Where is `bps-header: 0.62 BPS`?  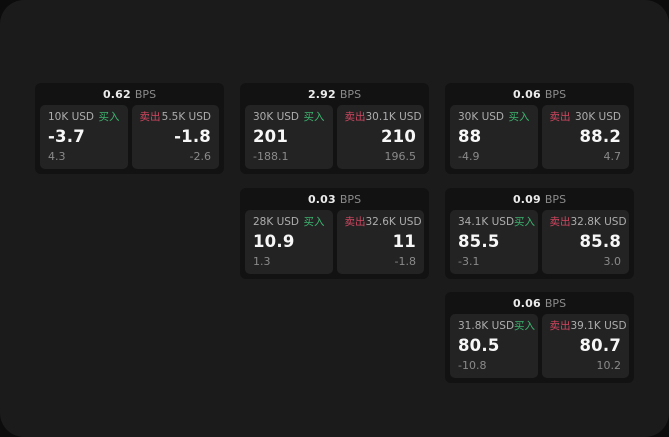
bps-header: 0.62 BPS is located at coordinates (129, 94).